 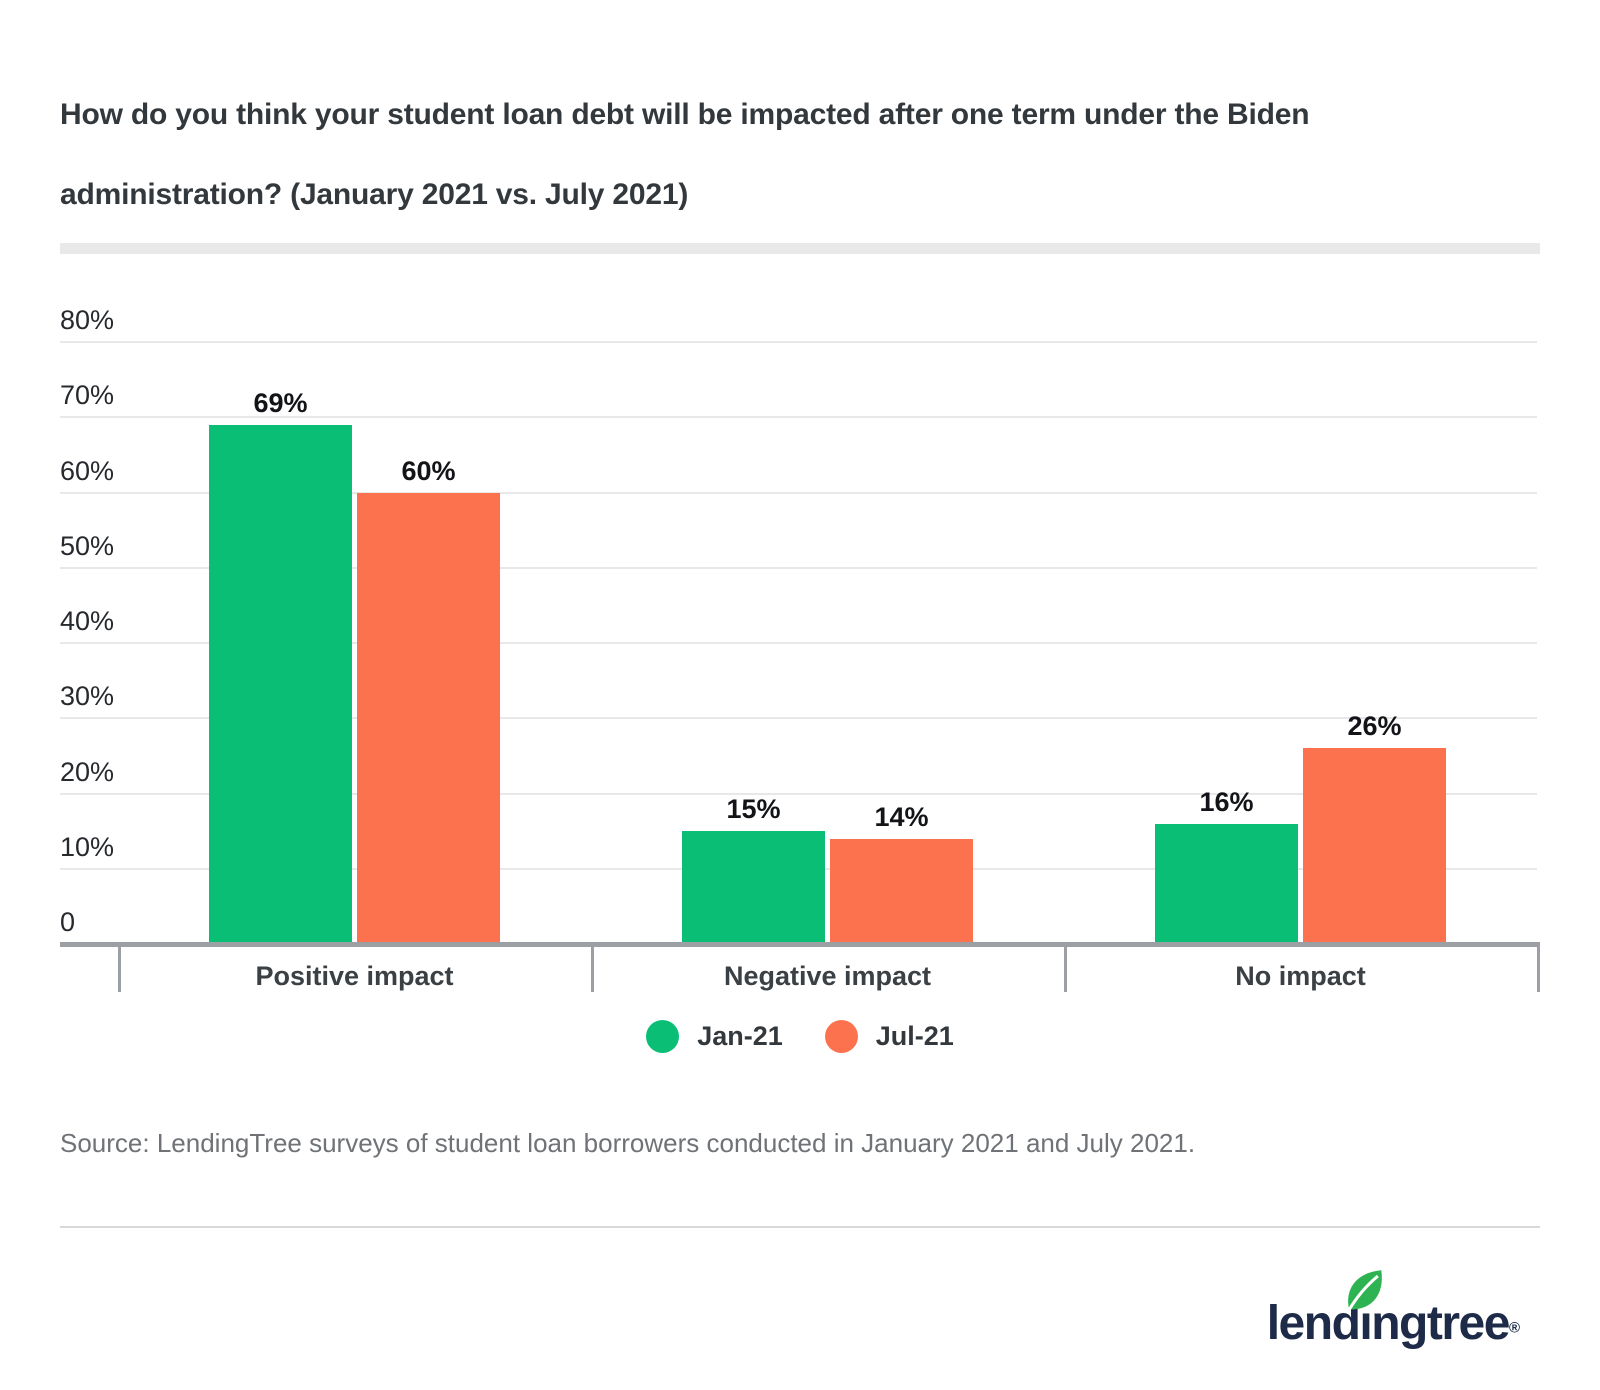 I want to click on legend-label-jul-21: Jul-21, so click(x=914, y=1035).